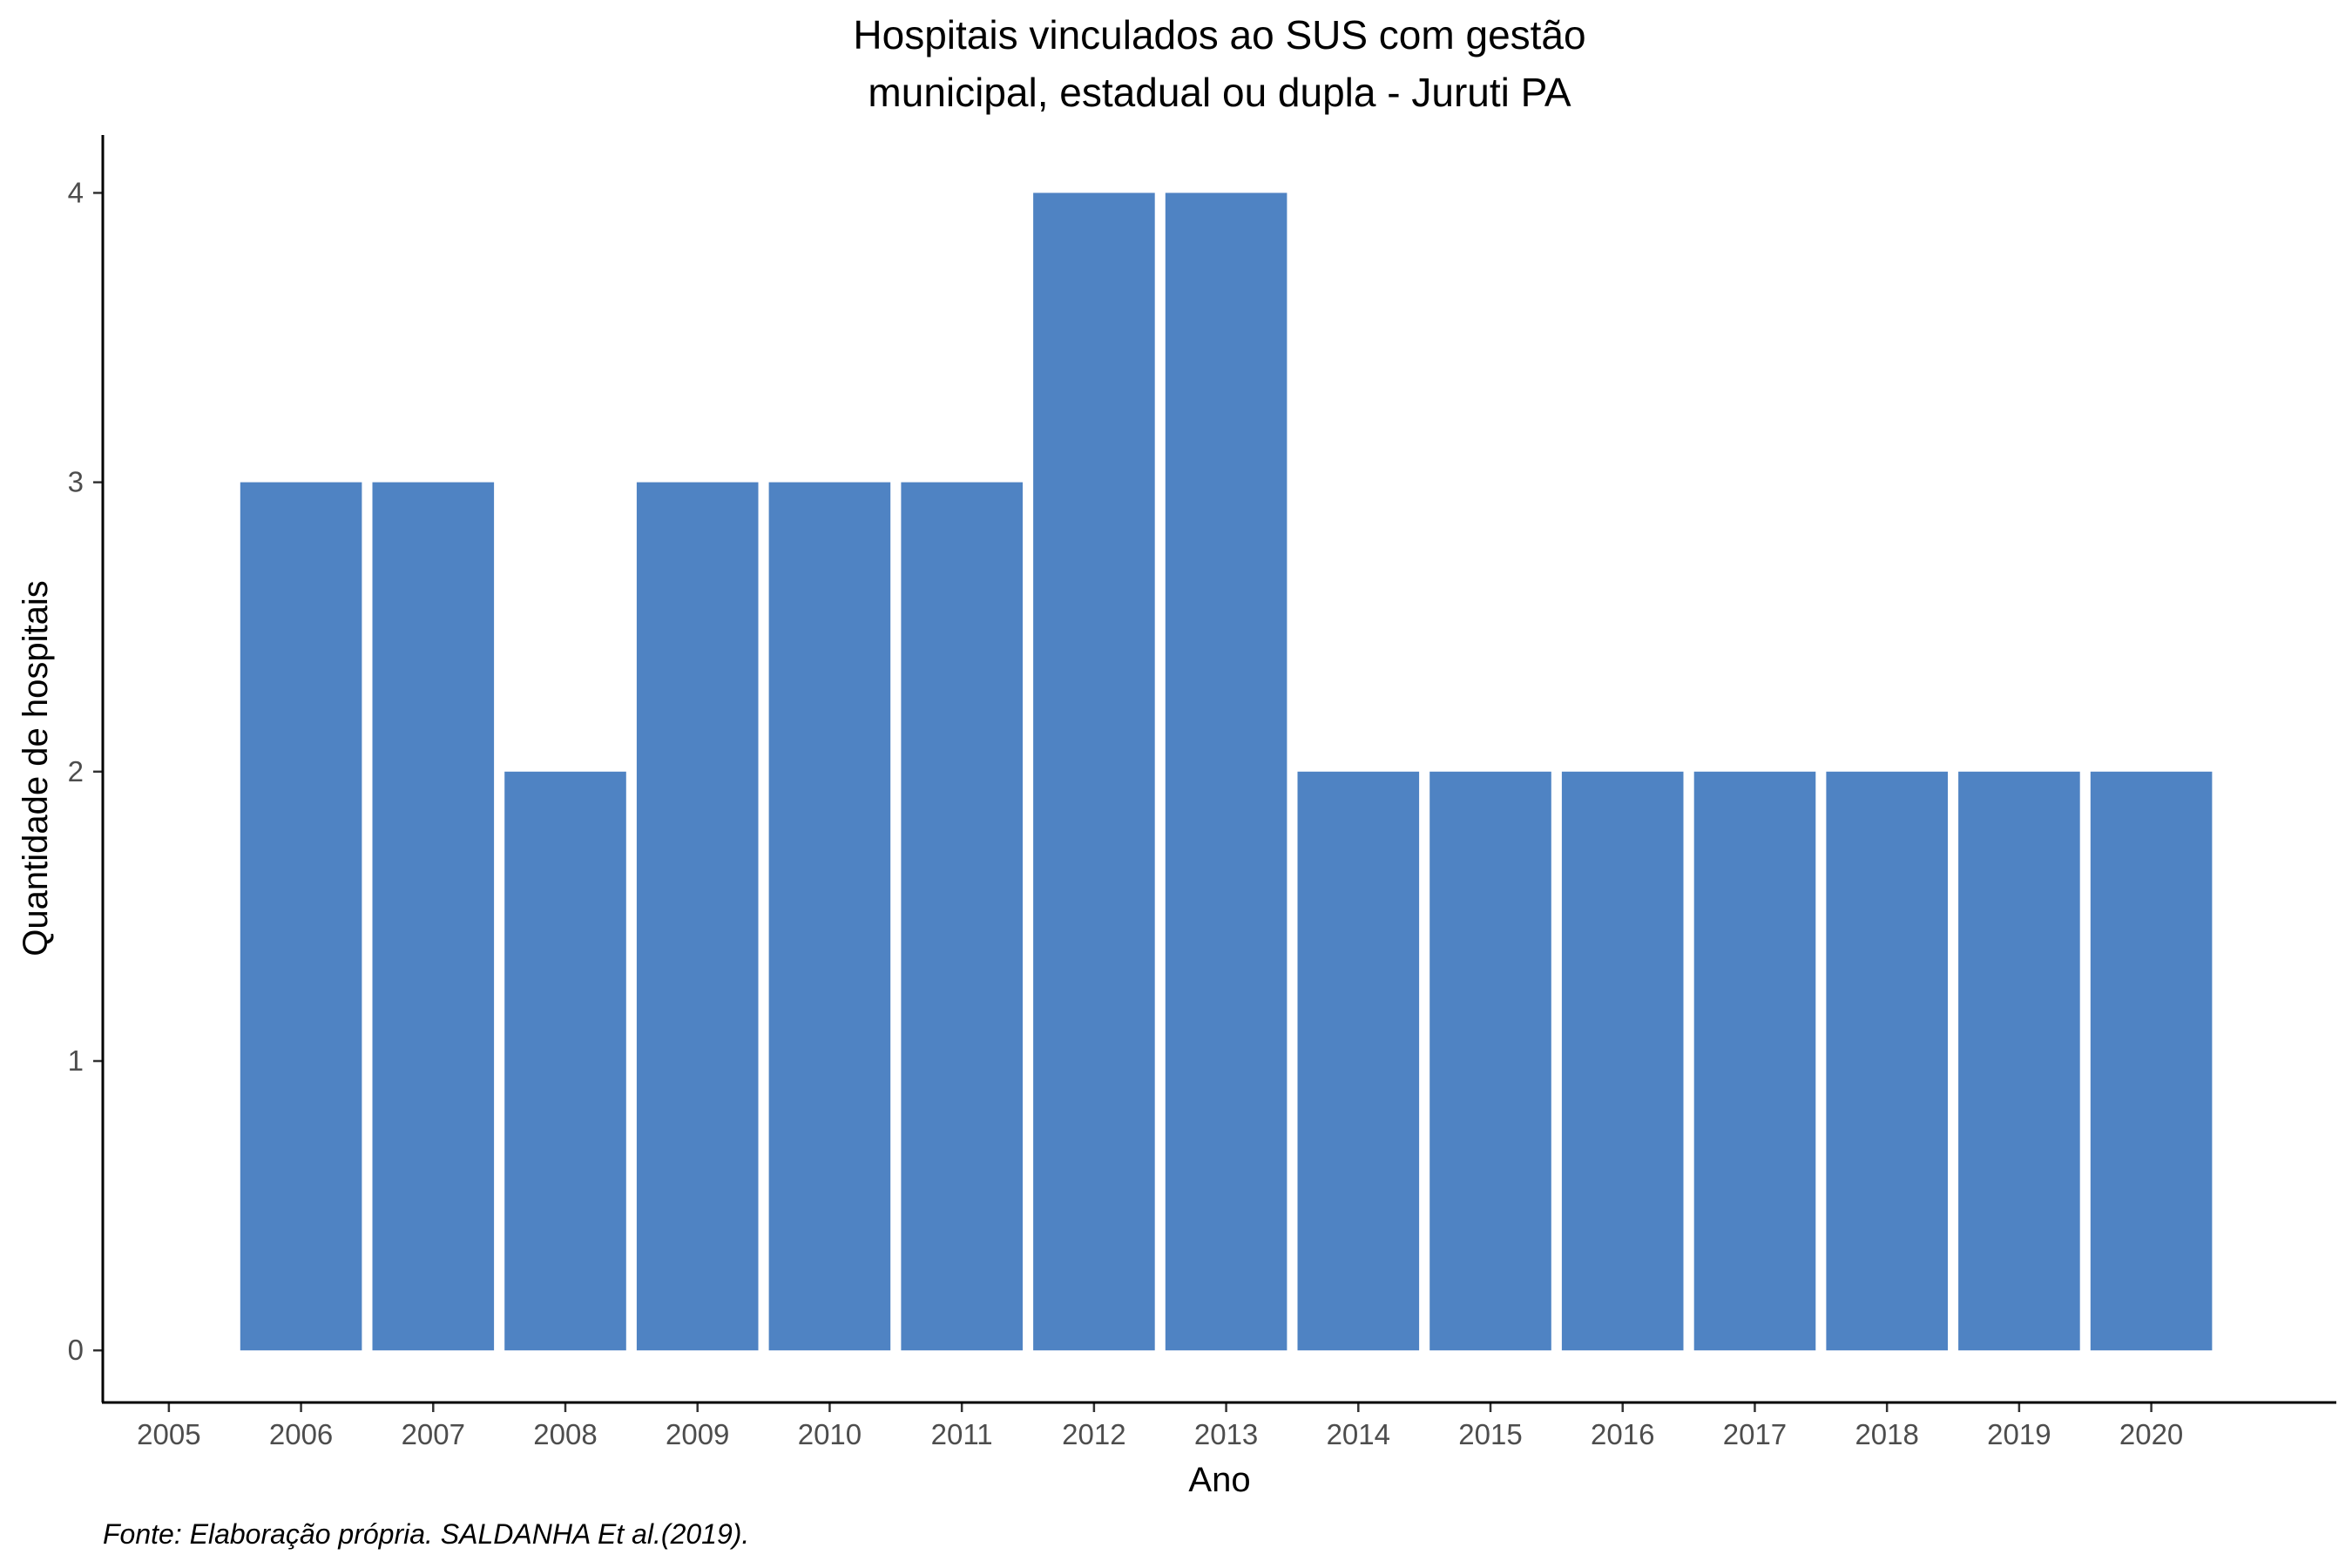 The width and height of the screenshot is (2352, 1568). What do you see at coordinates (76, 1350) in the screenshot?
I see `y-tick-label: 0` at bounding box center [76, 1350].